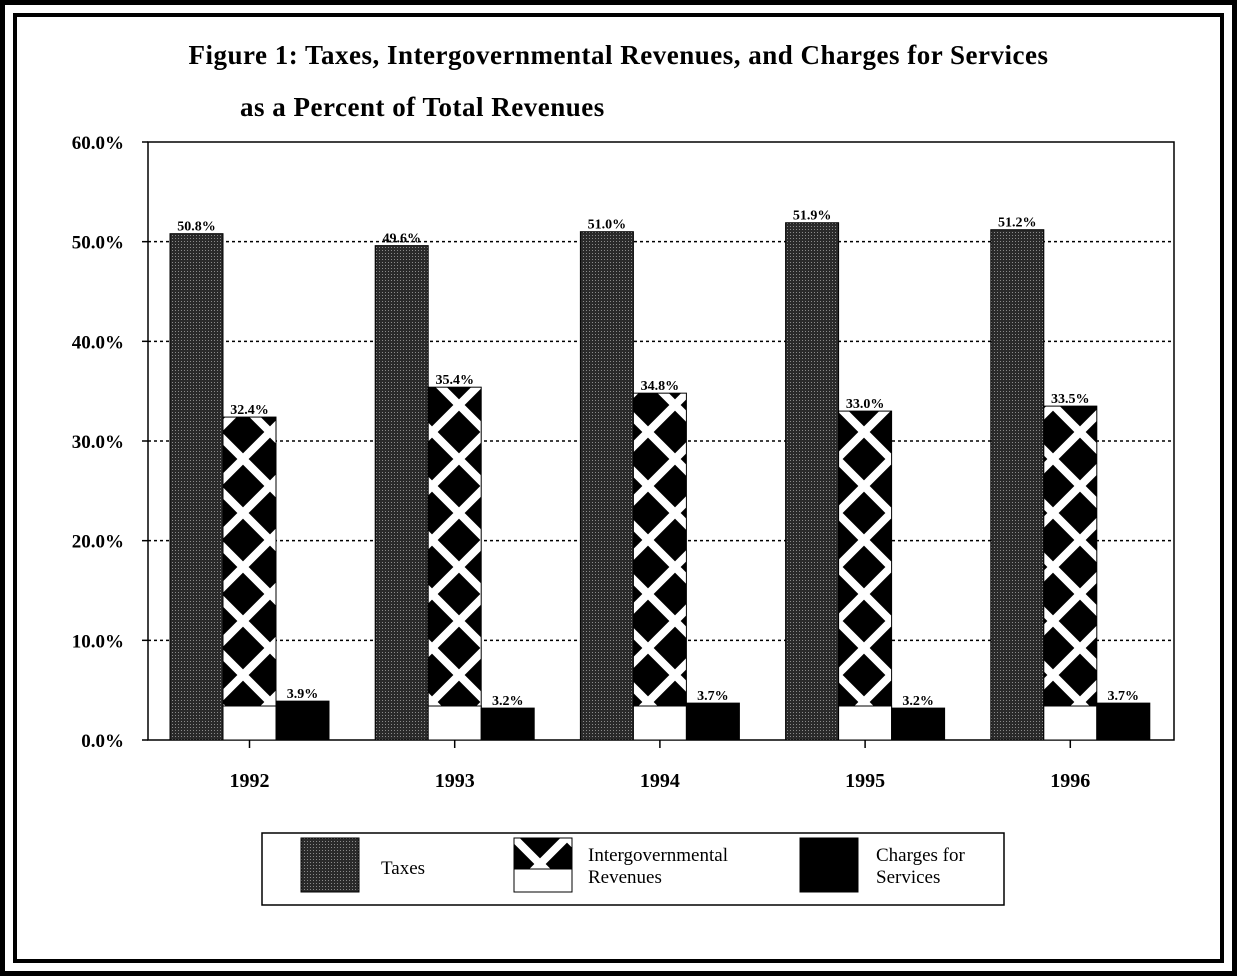  Describe the element at coordinates (250, 781) in the screenshot. I see `x-tick-label: 1992` at that location.